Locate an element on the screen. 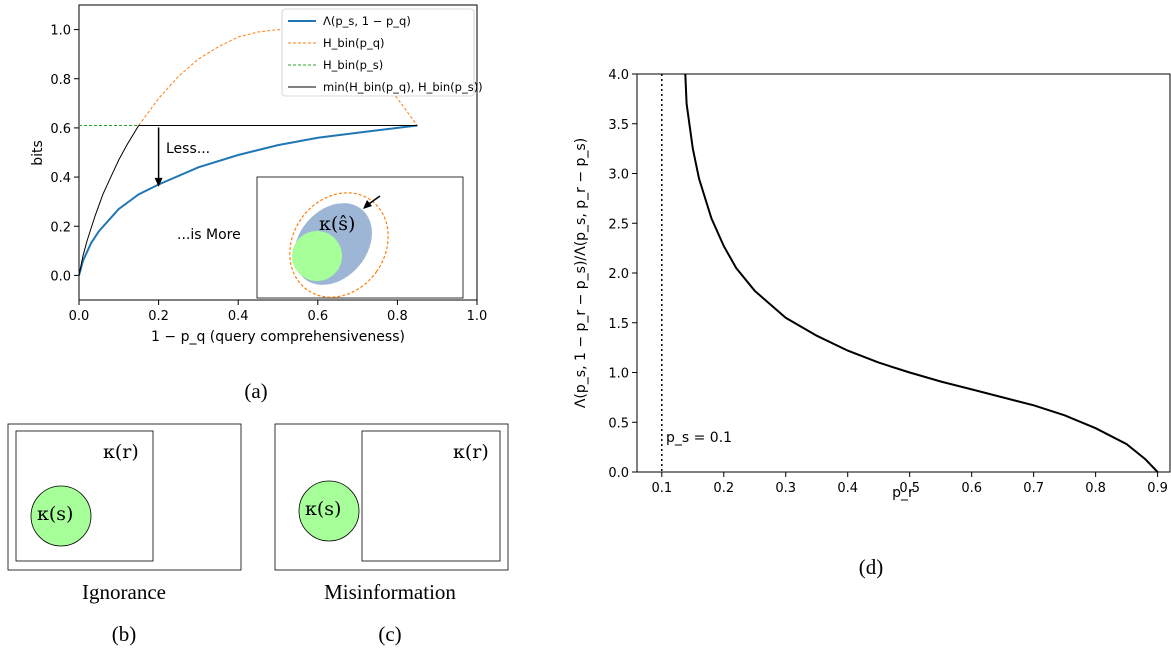  panel-a-series-lambda is located at coordinates (248, 200).